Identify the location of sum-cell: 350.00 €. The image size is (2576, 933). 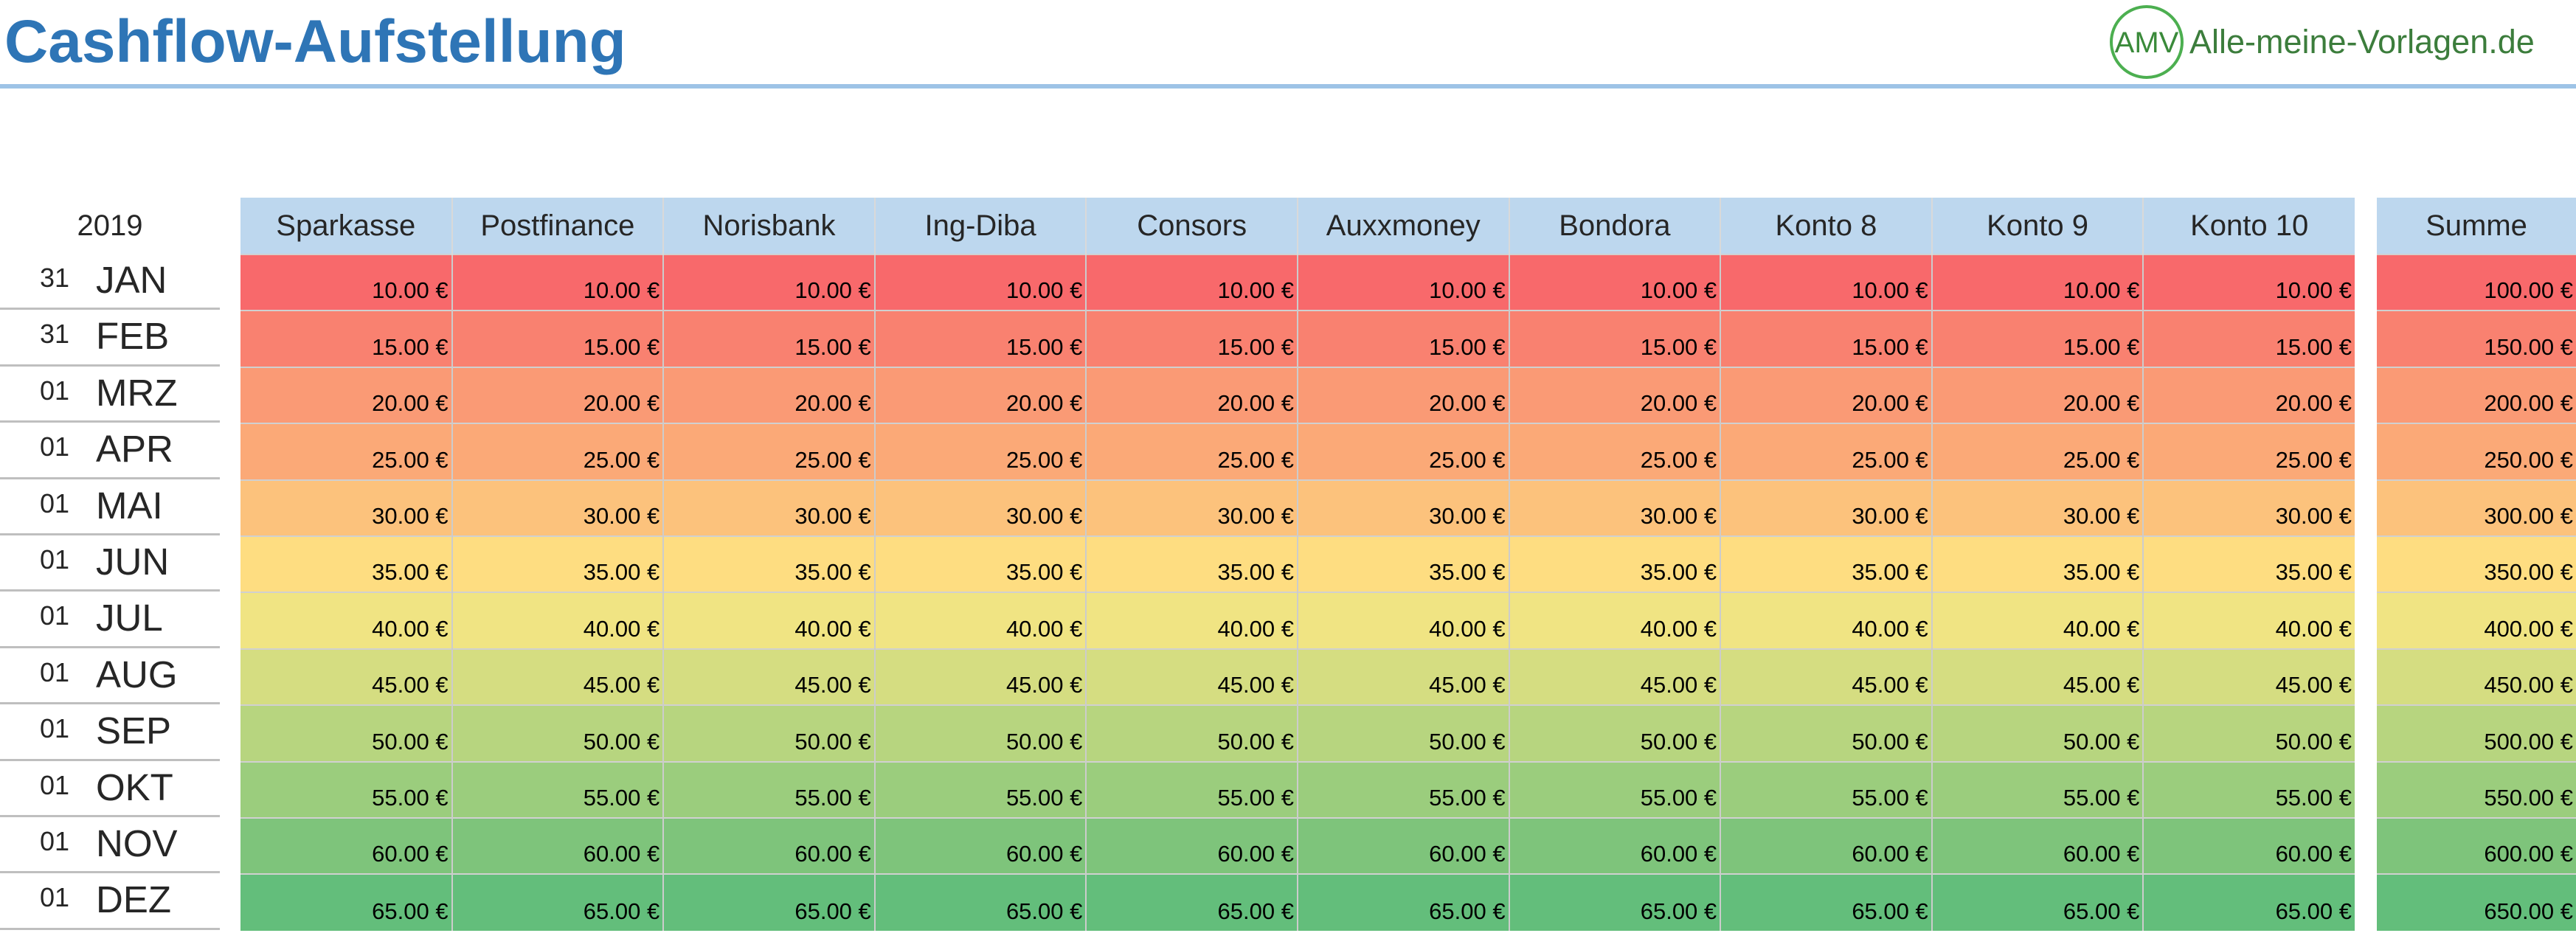
(2477, 564).